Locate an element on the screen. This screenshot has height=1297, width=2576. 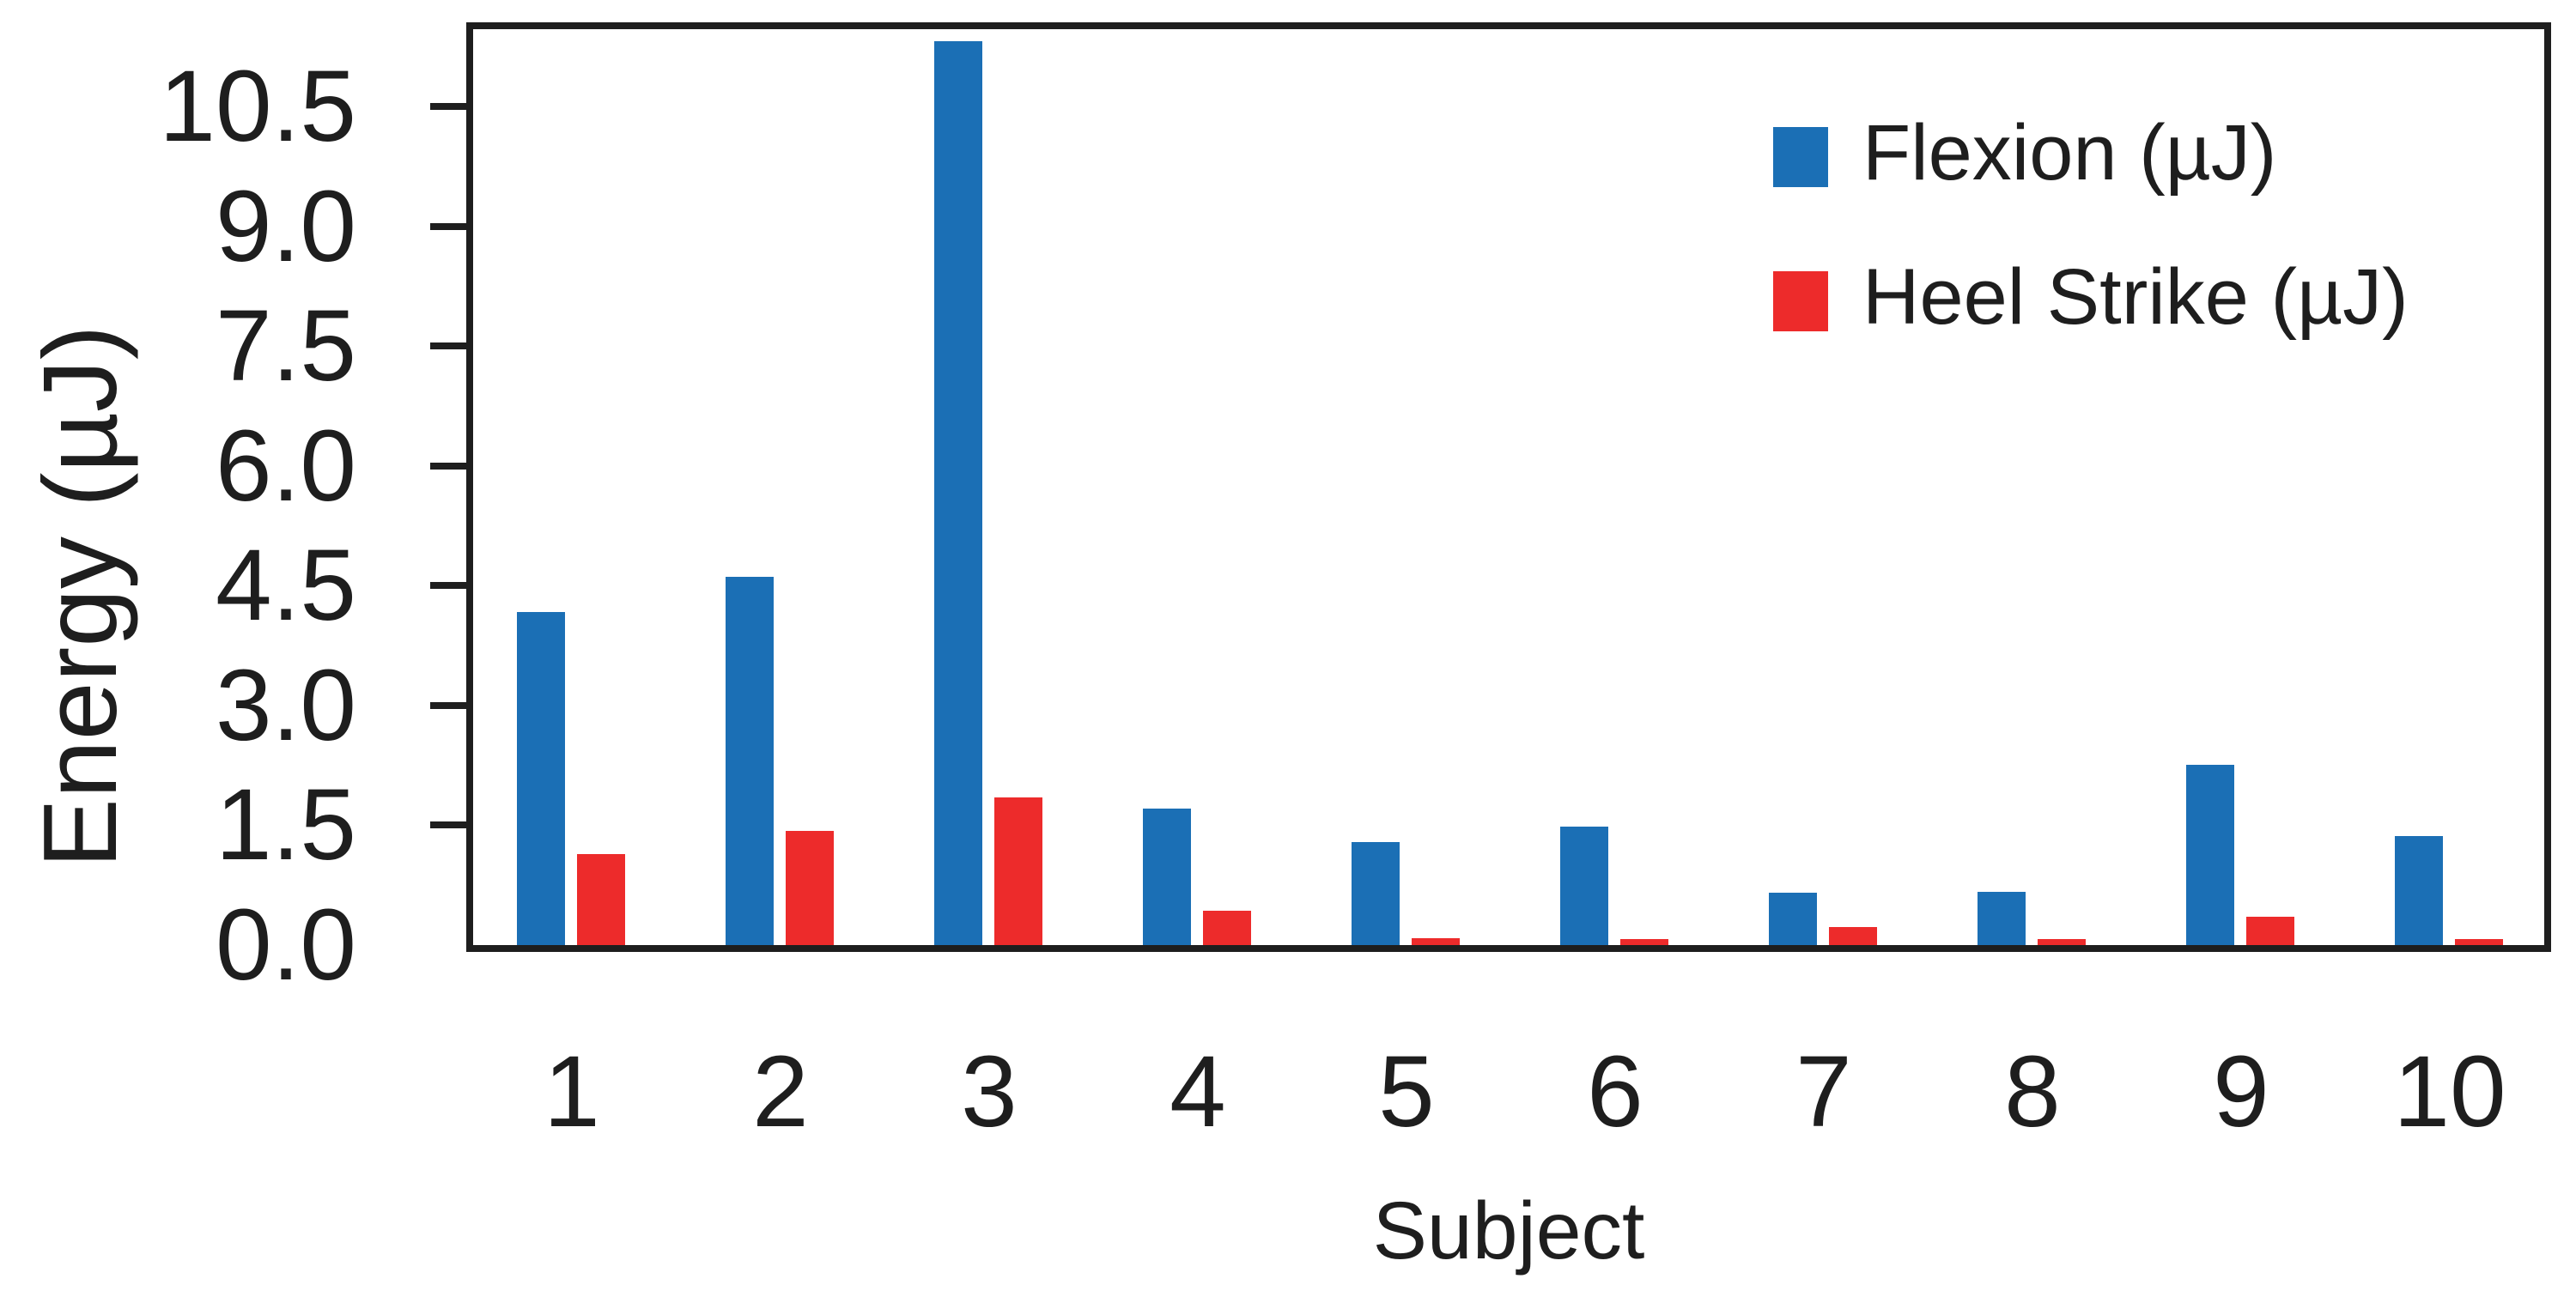
x-tick-label: 4 is located at coordinates (1198, 1092).